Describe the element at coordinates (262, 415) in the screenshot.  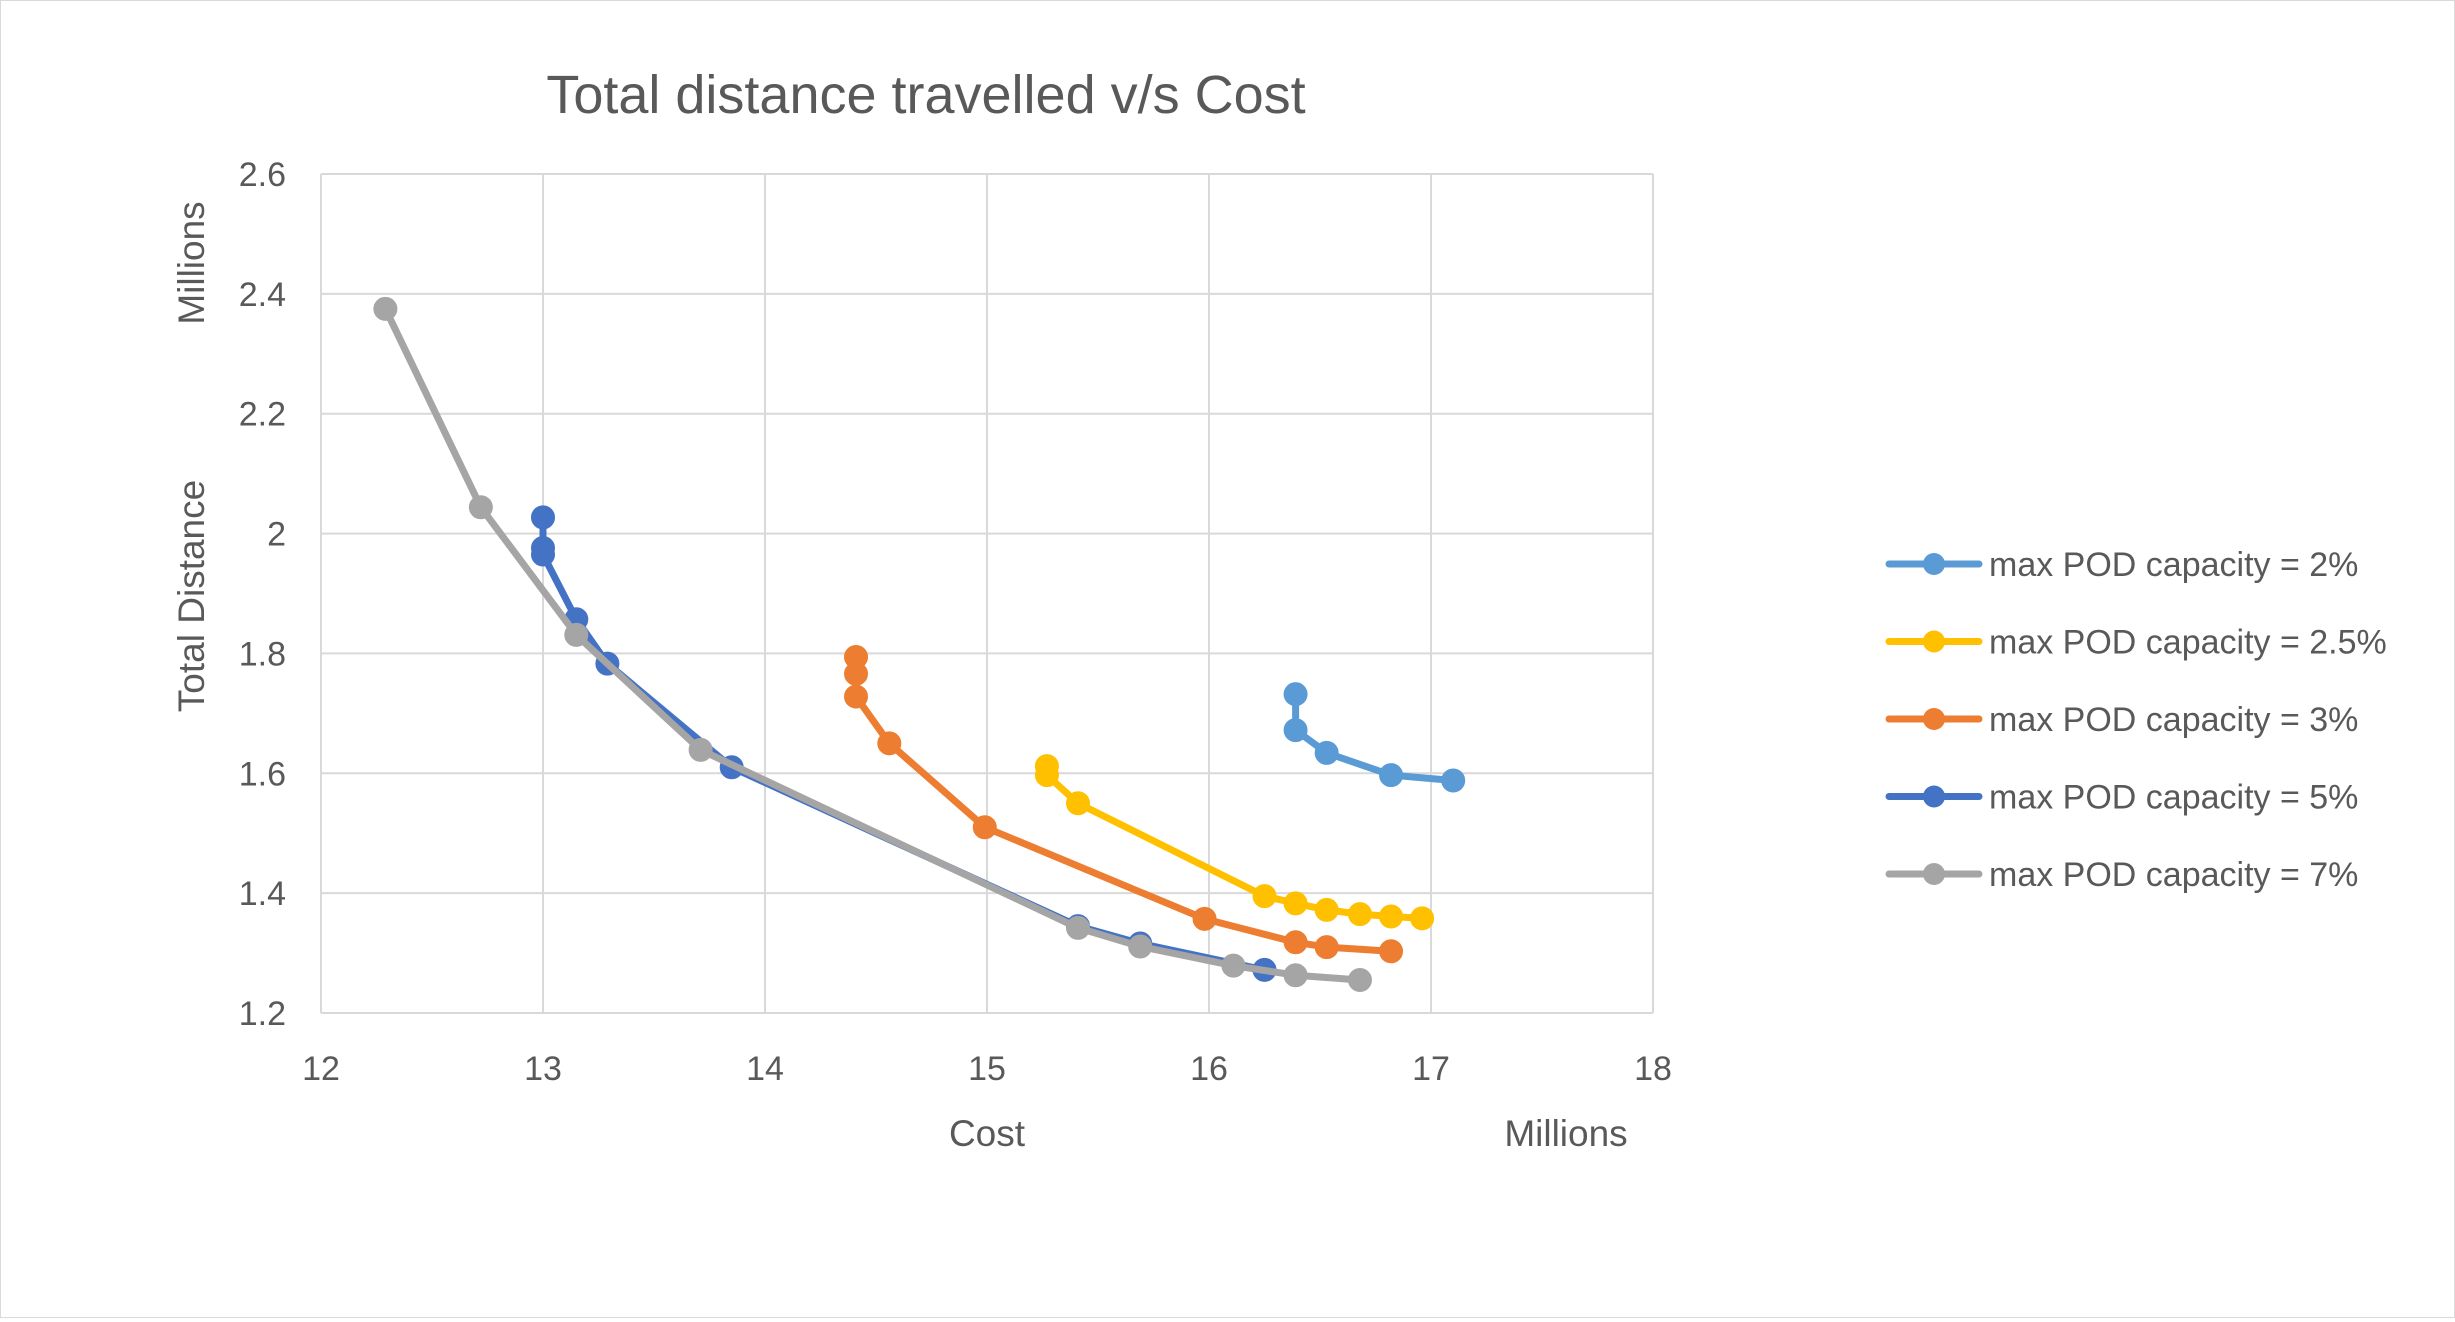
I see `y-tick-label: 2.2` at that location.